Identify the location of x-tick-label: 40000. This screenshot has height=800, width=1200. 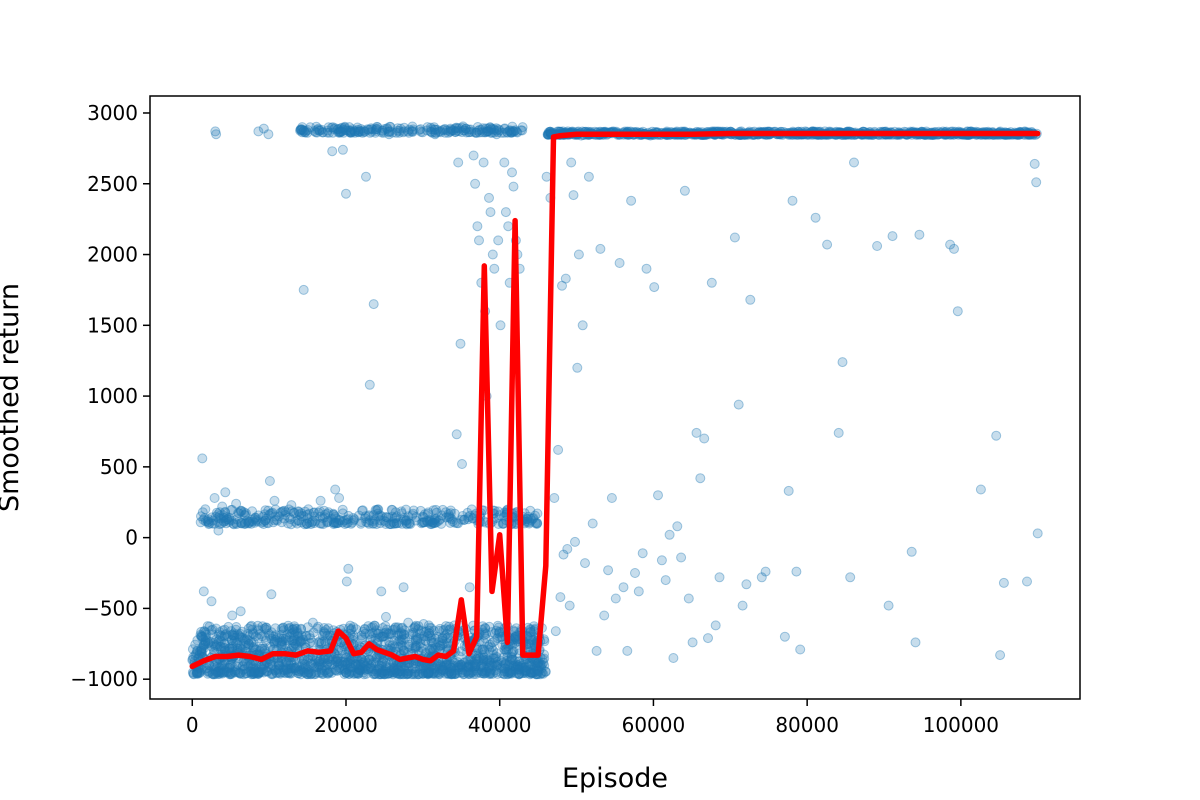
(500, 725).